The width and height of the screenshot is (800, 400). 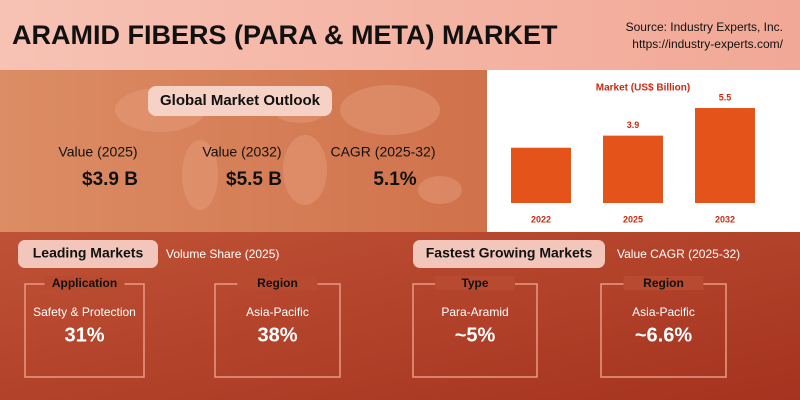 What do you see at coordinates (633, 125) in the screenshot?
I see `data-label: 3.9` at bounding box center [633, 125].